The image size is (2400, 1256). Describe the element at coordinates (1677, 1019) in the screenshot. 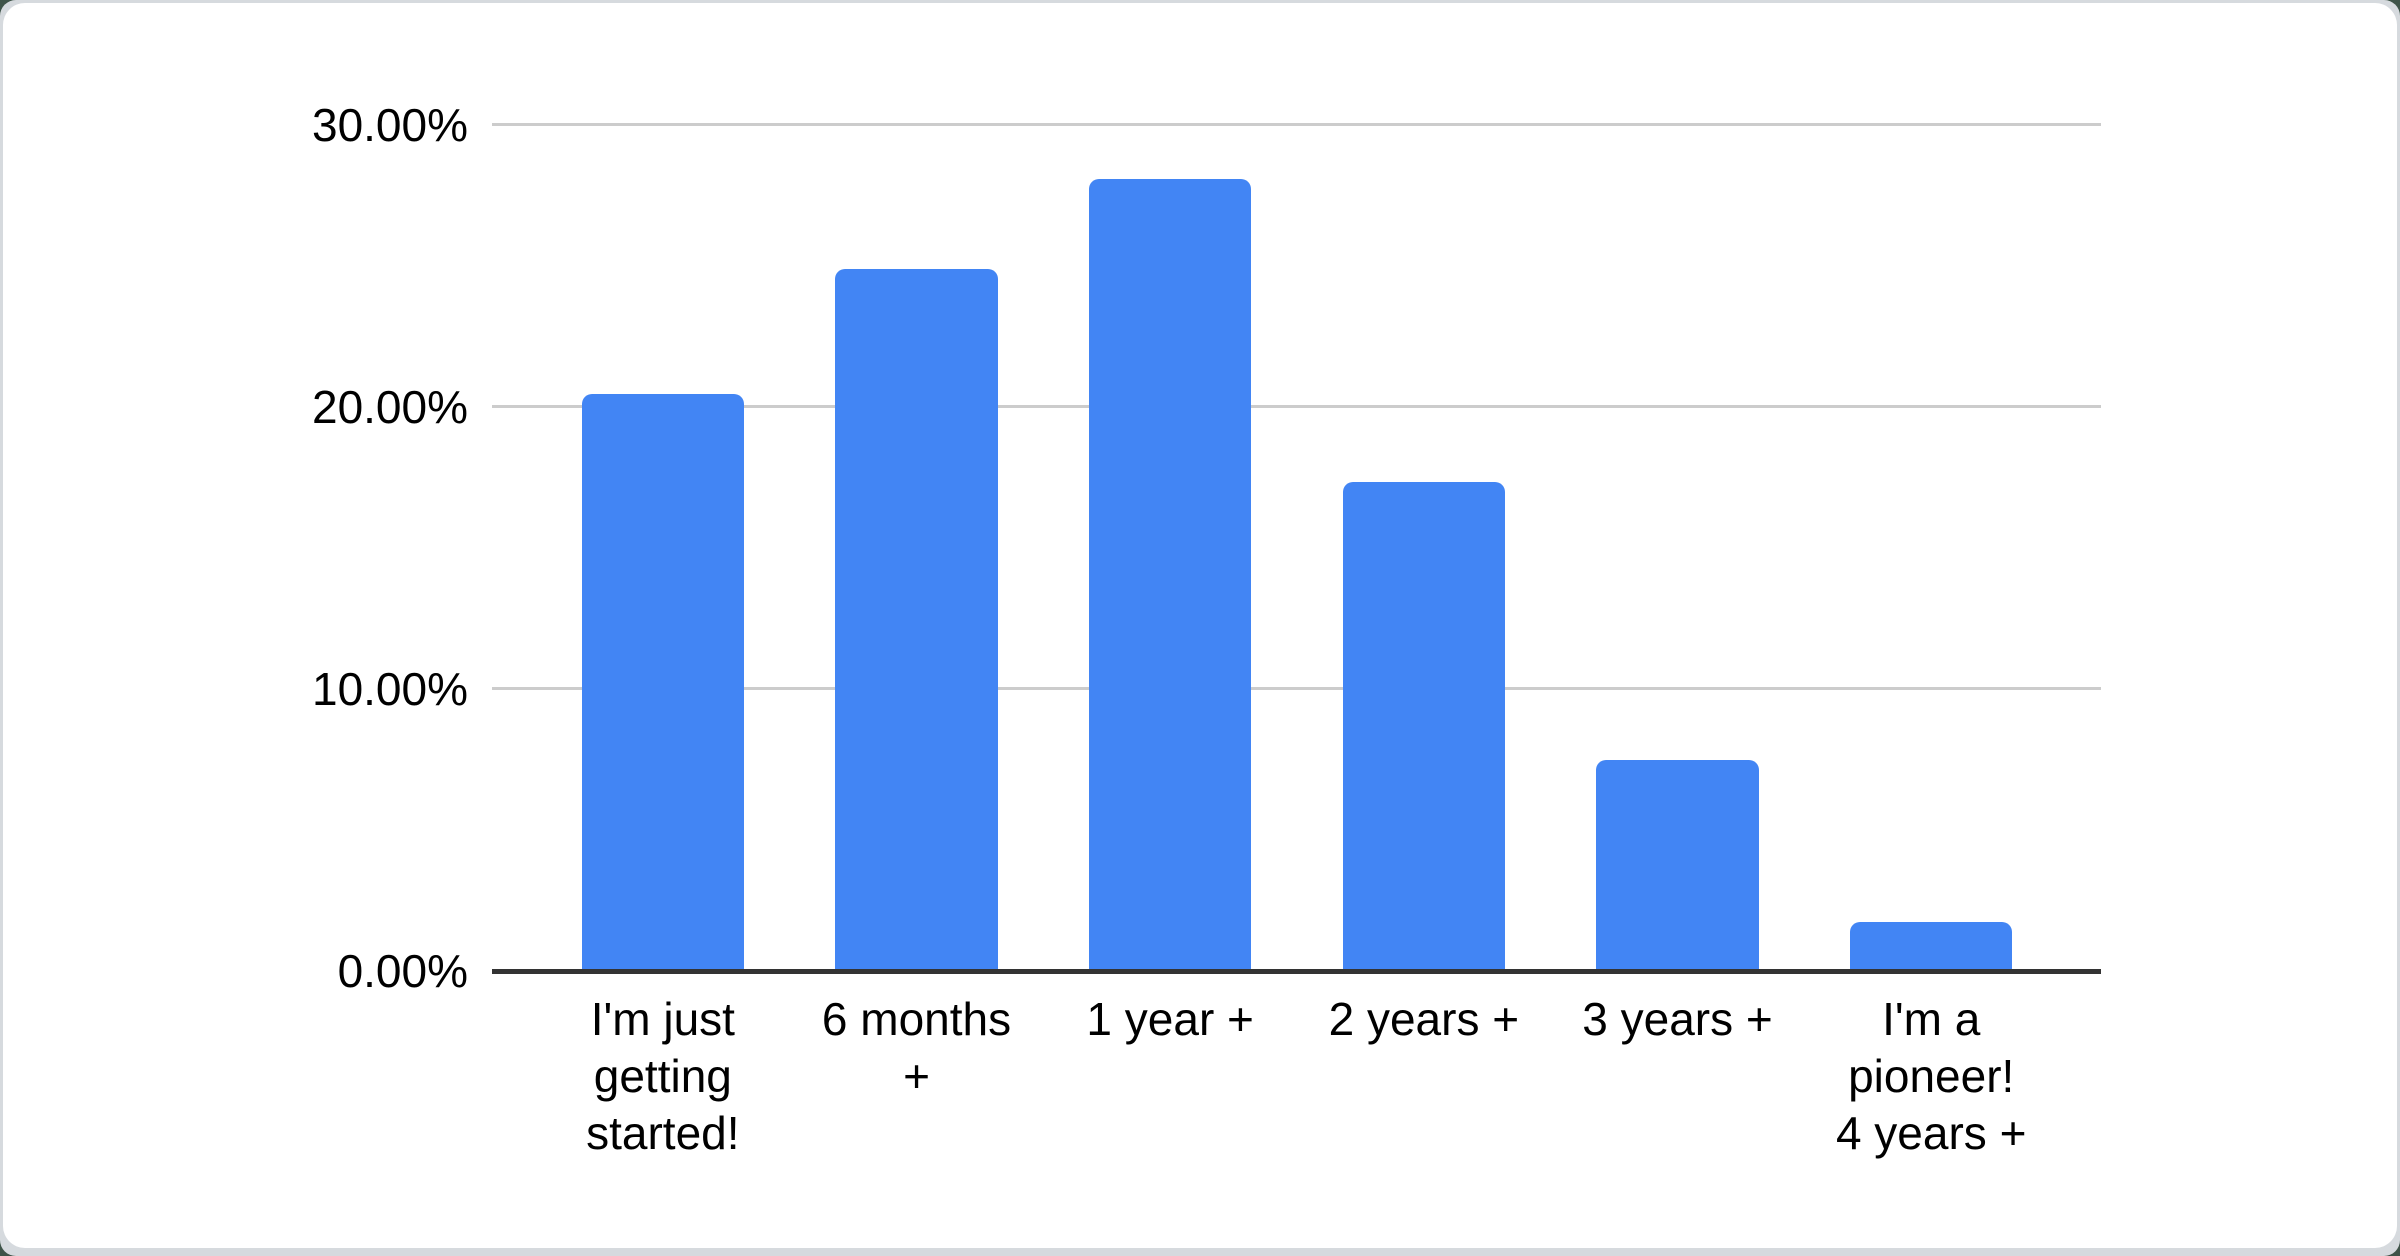

I see `x-category-label: 3 years +` at that location.